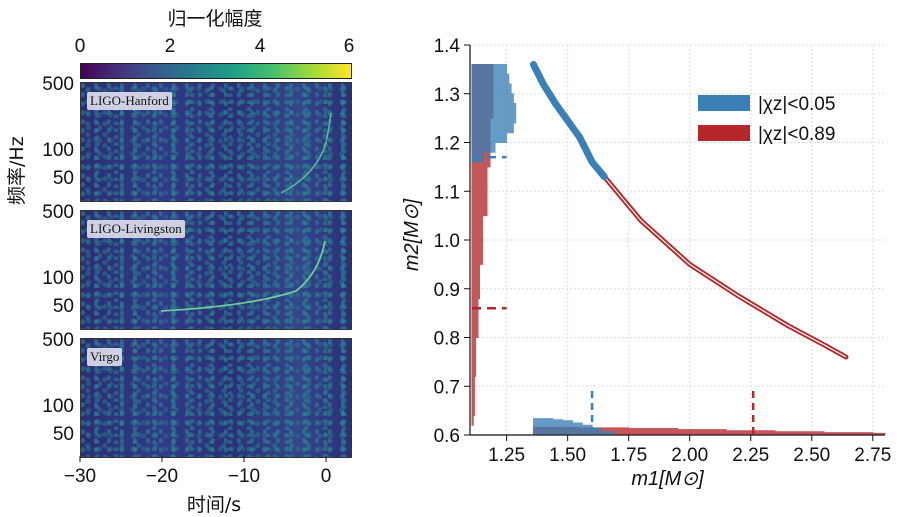 This screenshot has width=898, height=517. I want to click on posterior-curve-red, so click(725, 267).